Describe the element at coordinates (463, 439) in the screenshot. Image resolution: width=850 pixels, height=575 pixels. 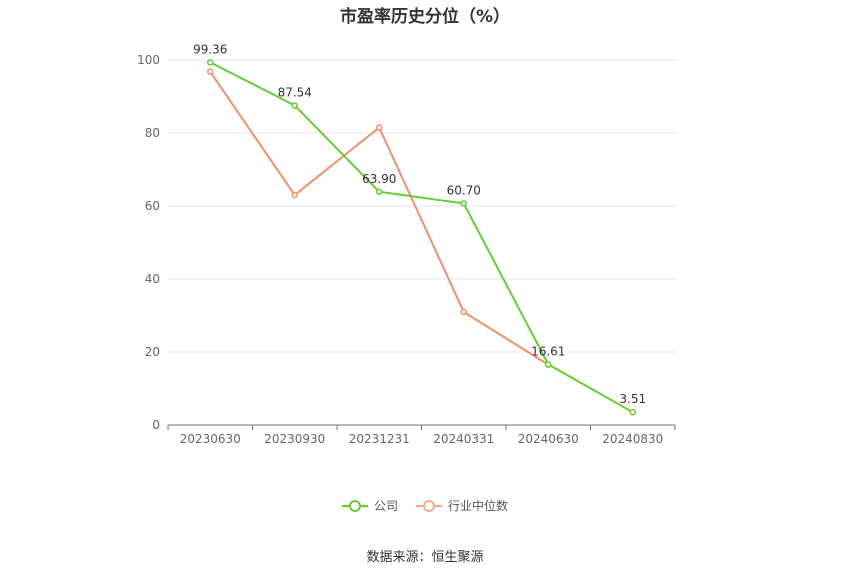
I see `x-tick-label: 20240331` at that location.